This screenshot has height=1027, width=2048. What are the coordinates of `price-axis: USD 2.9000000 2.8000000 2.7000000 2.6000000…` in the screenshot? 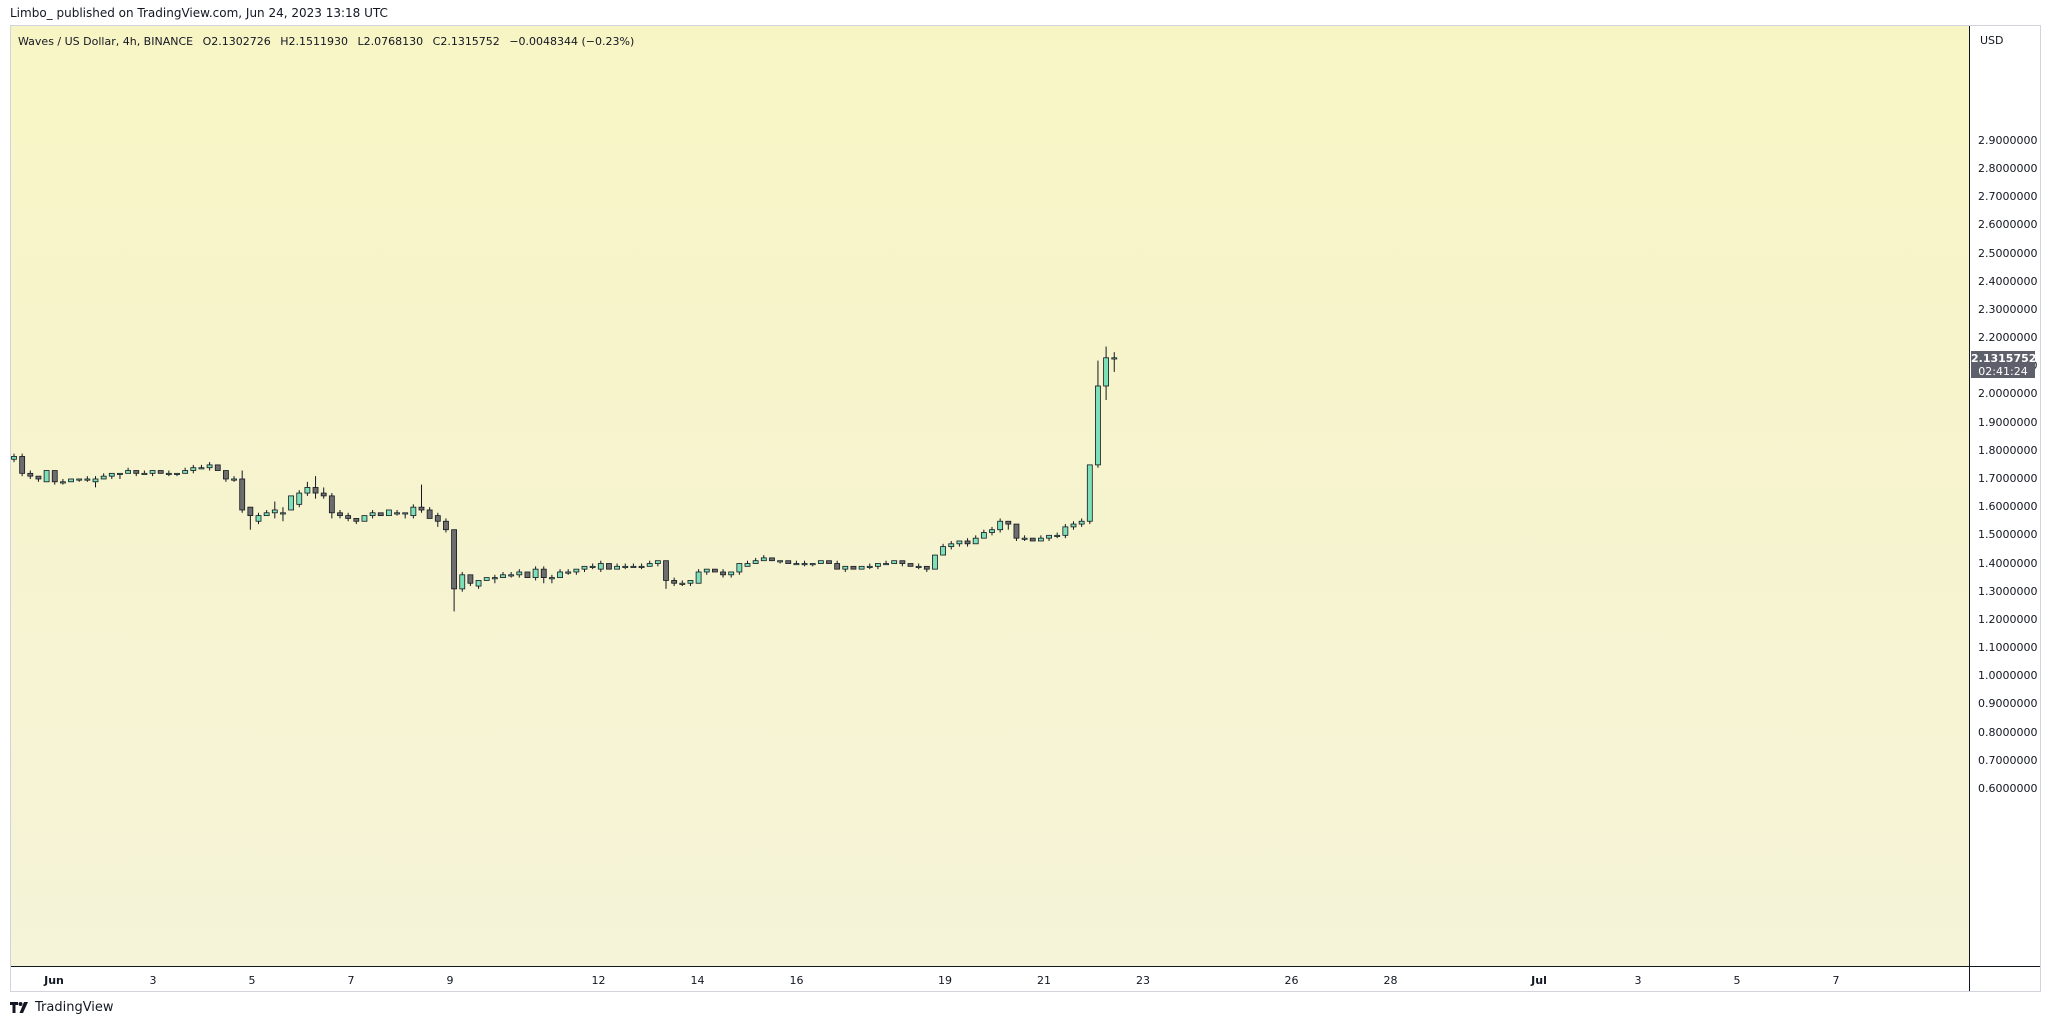 It's located at (2004, 496).